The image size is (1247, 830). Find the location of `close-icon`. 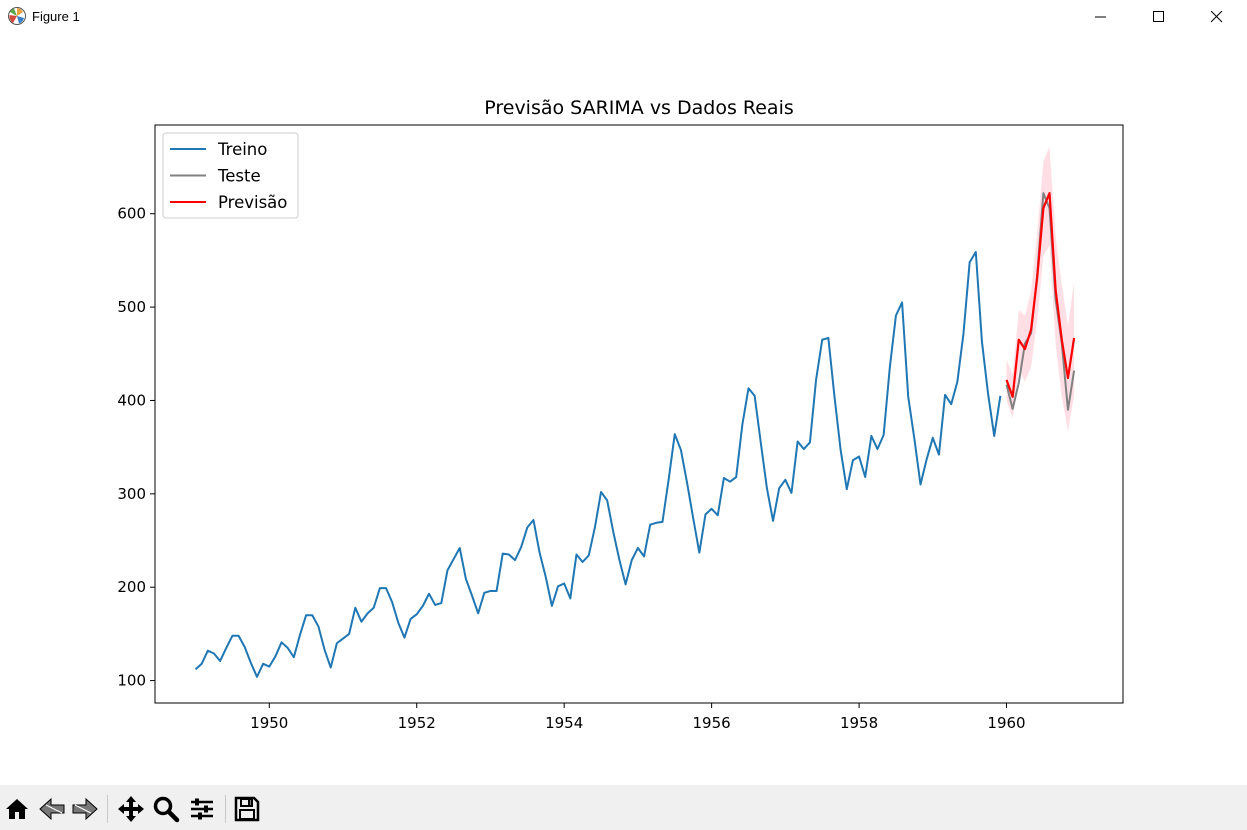

close-icon is located at coordinates (1217, 17).